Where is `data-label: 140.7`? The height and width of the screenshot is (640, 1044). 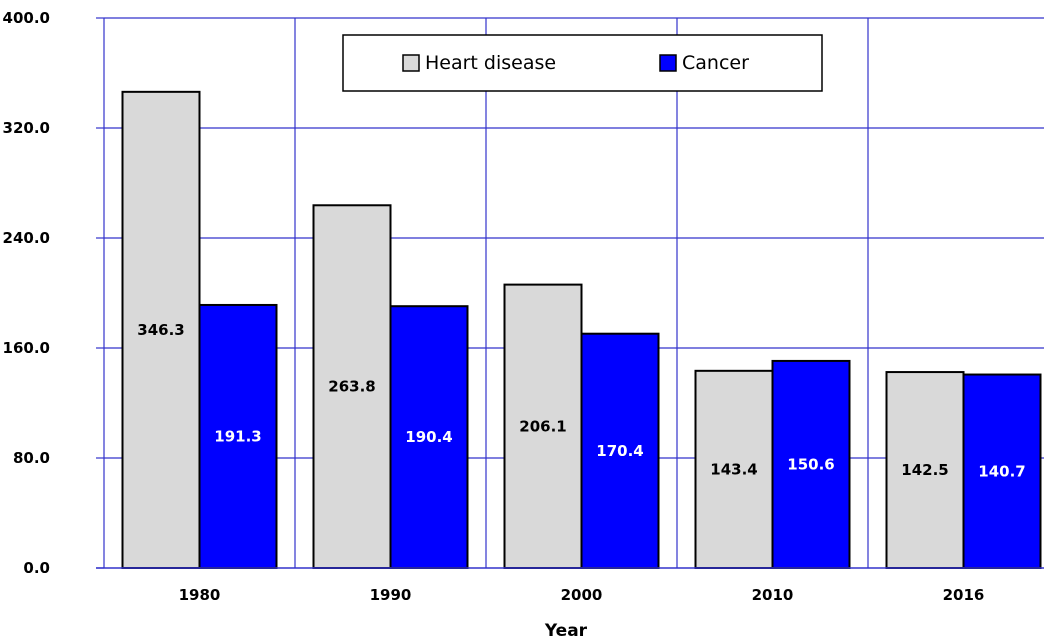 data-label: 140.7 is located at coordinates (1001, 471).